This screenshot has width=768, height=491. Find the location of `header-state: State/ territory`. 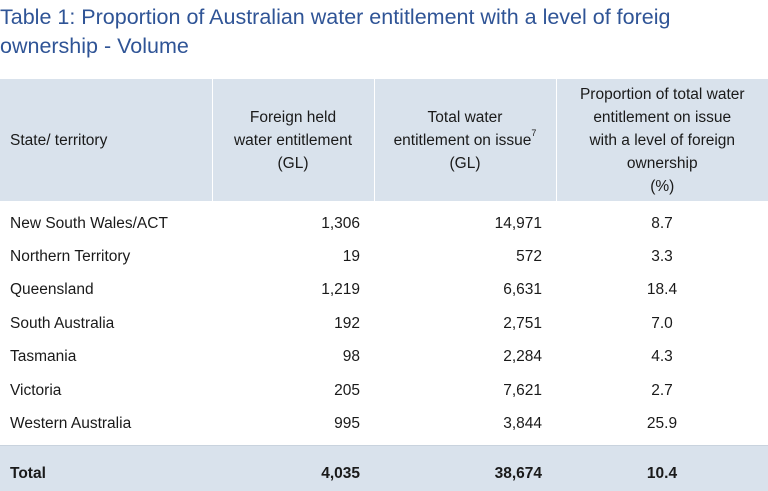

header-state: State/ territory is located at coordinates (106, 141).